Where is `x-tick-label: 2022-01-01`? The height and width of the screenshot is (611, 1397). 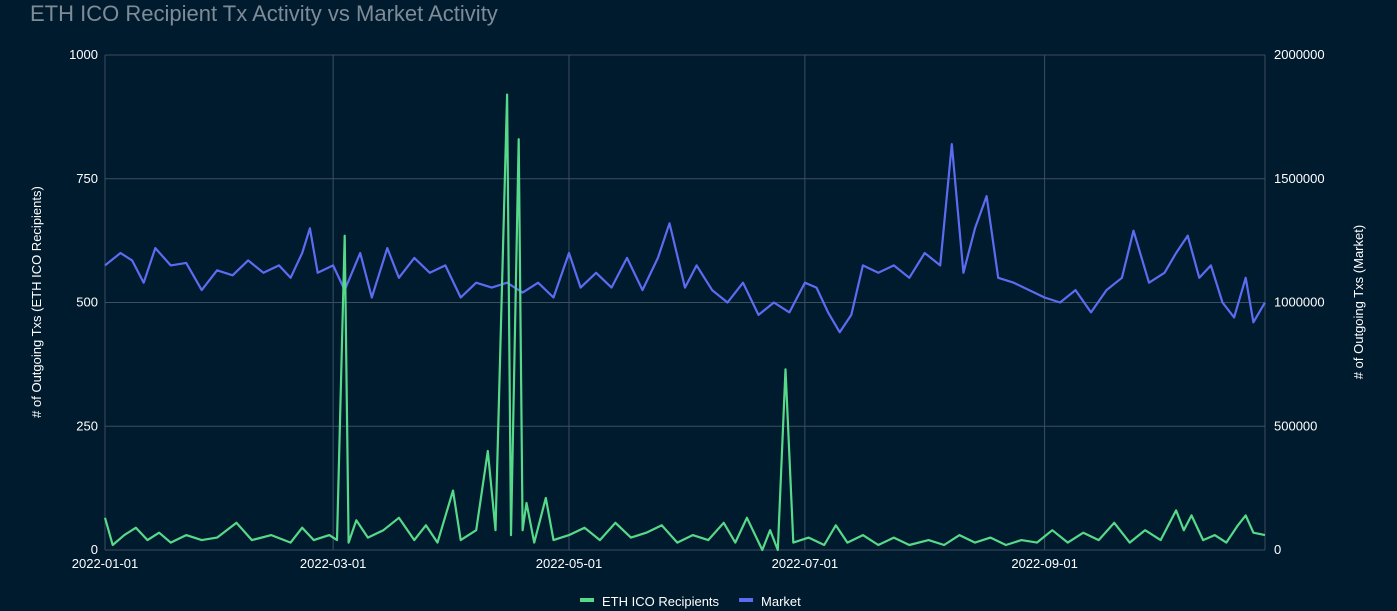
x-tick-label: 2022-01-01 is located at coordinates (105, 563).